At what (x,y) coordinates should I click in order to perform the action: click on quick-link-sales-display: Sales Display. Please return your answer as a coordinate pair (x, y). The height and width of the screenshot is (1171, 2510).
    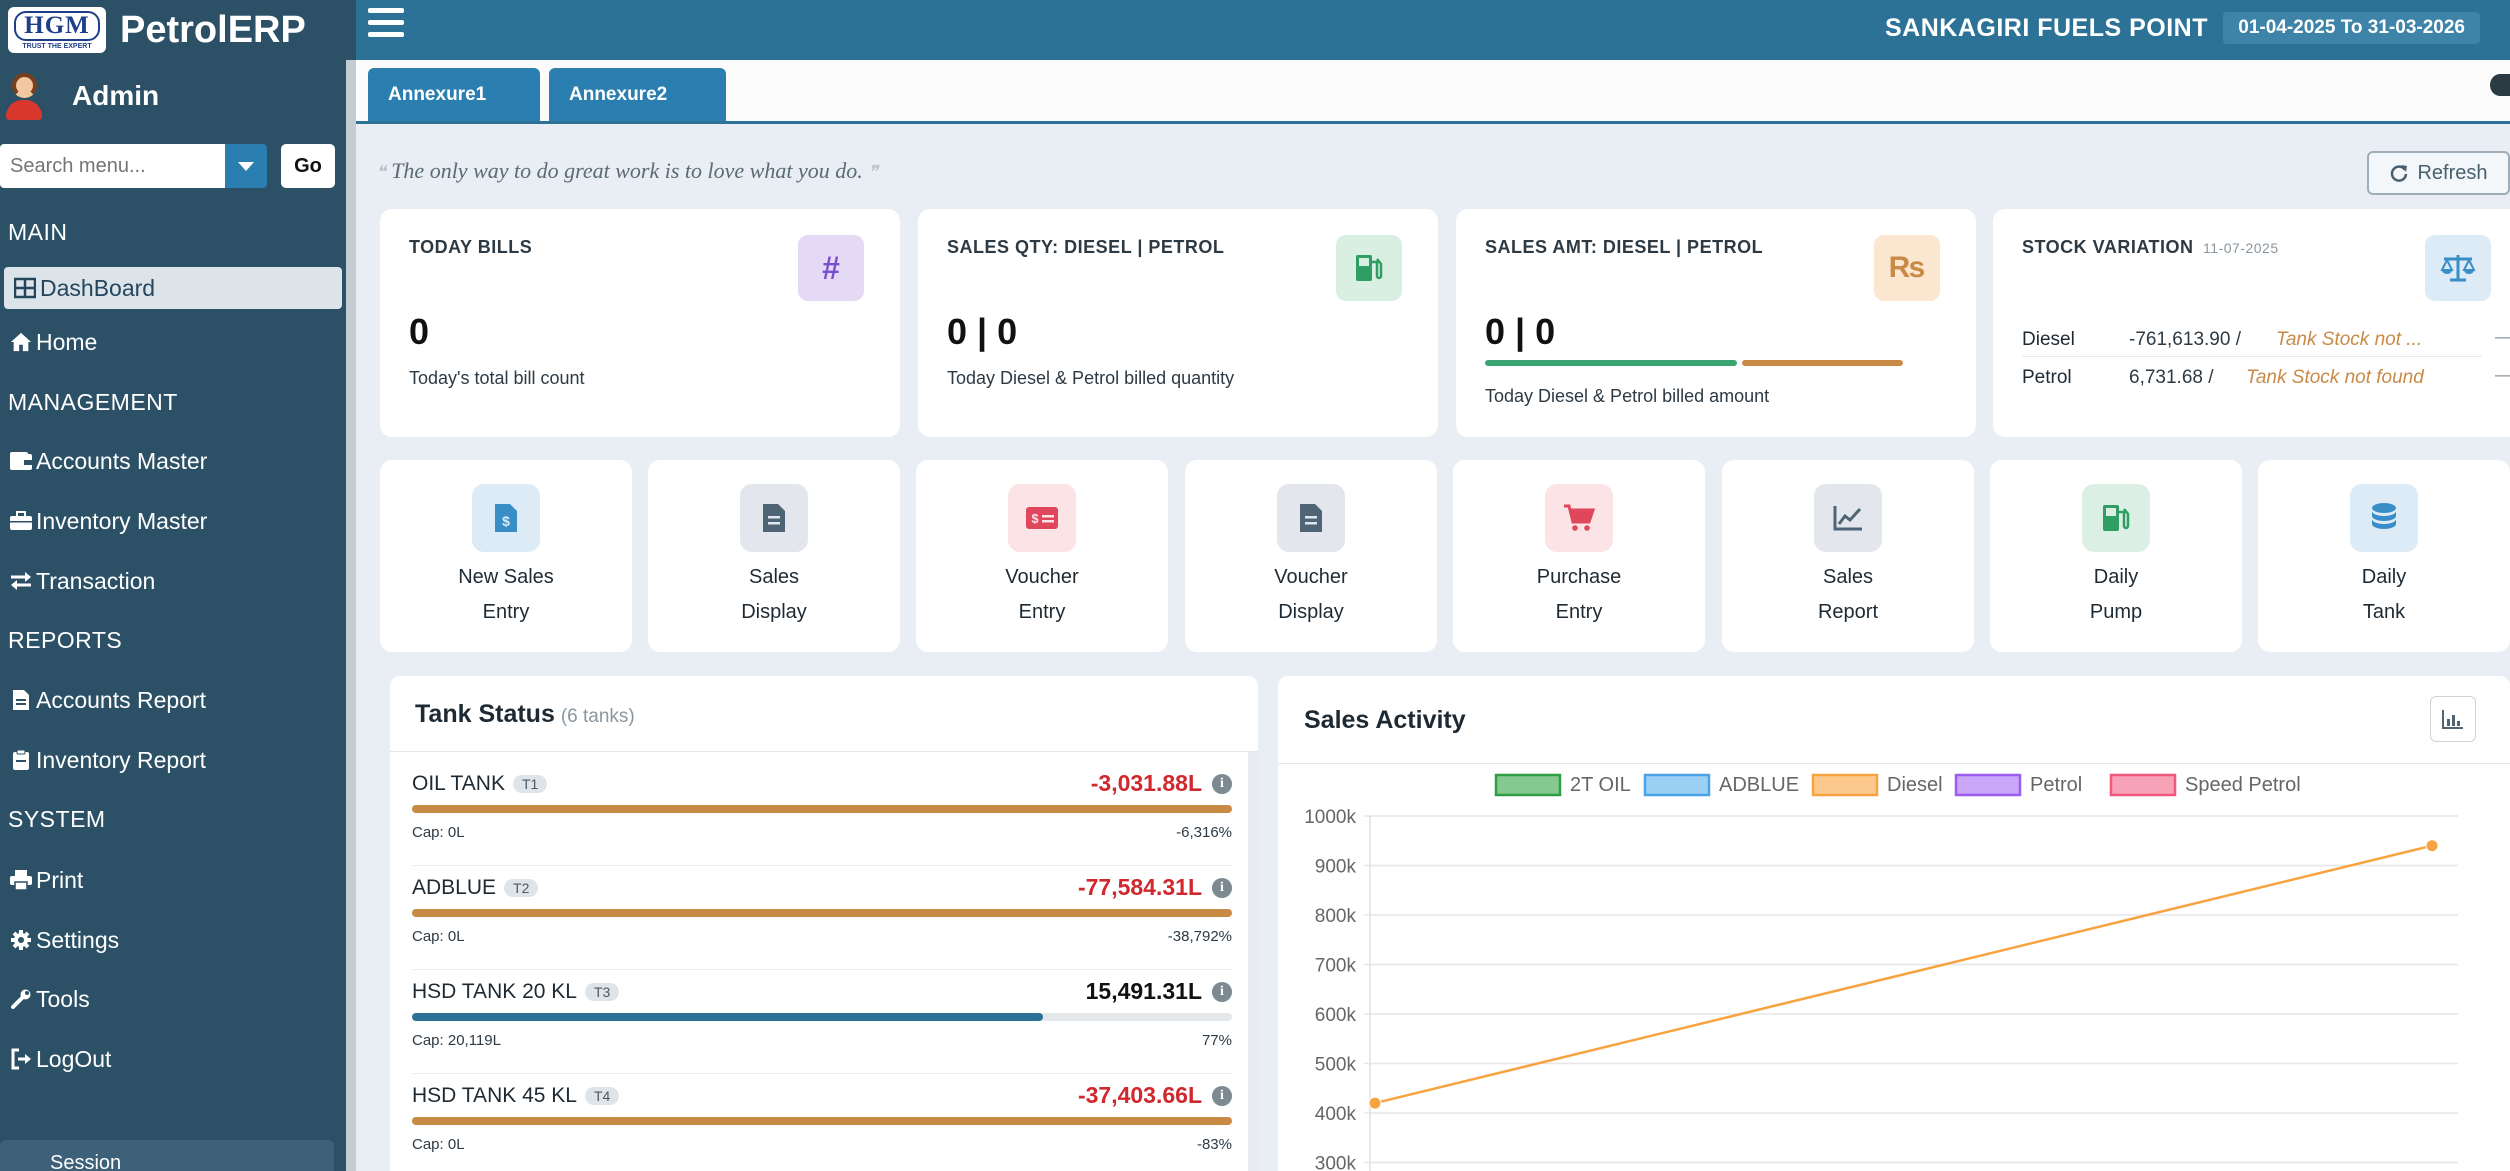
    Looking at the image, I should click on (774, 556).